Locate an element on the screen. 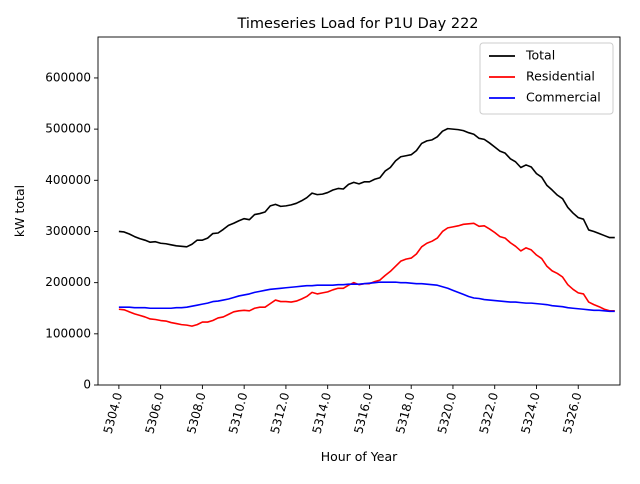 This screenshot has width=640, height=484. y-tick-label: 500000 is located at coordinates (68, 129).